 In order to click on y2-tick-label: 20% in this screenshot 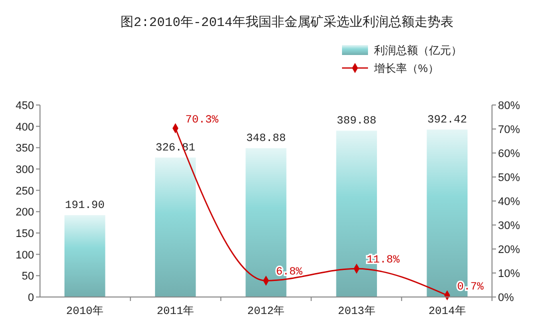, I will do `click(509, 250)`.